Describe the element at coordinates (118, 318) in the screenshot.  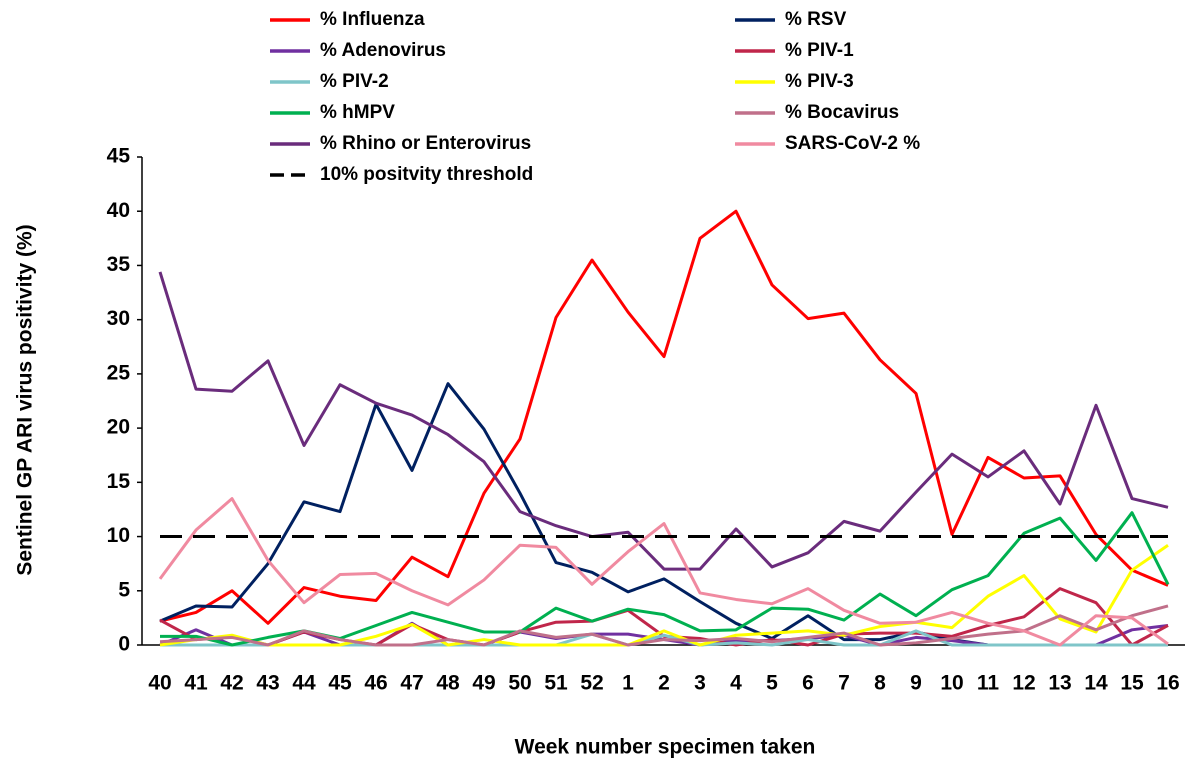
I see `y-tick-label: 30` at that location.